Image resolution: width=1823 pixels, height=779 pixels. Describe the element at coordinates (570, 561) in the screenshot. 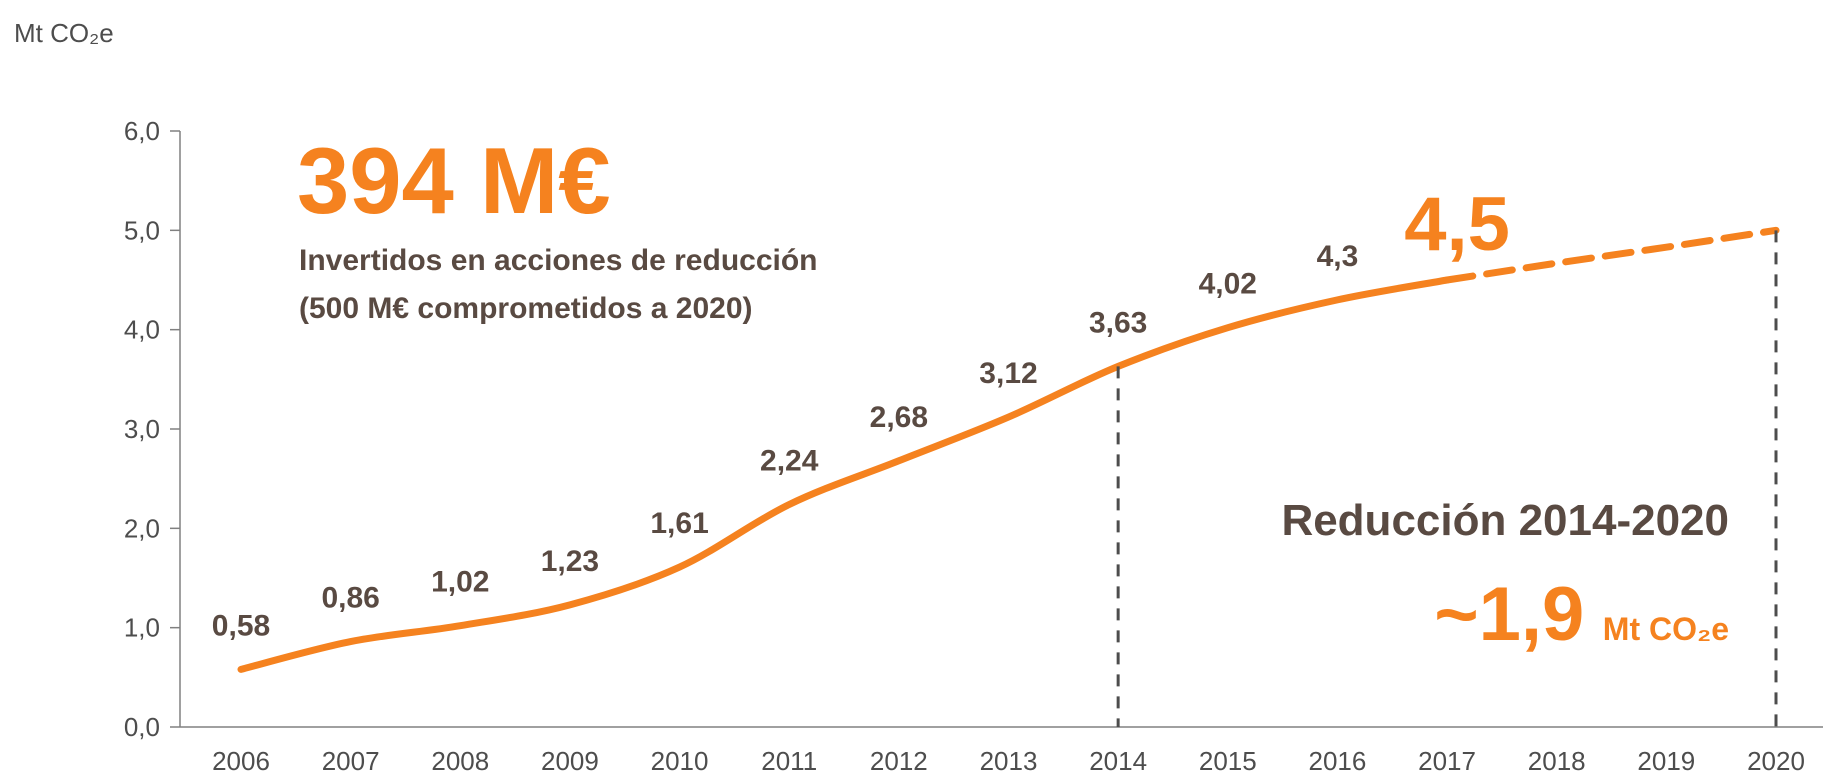

I see `data-label: 1,23` at that location.